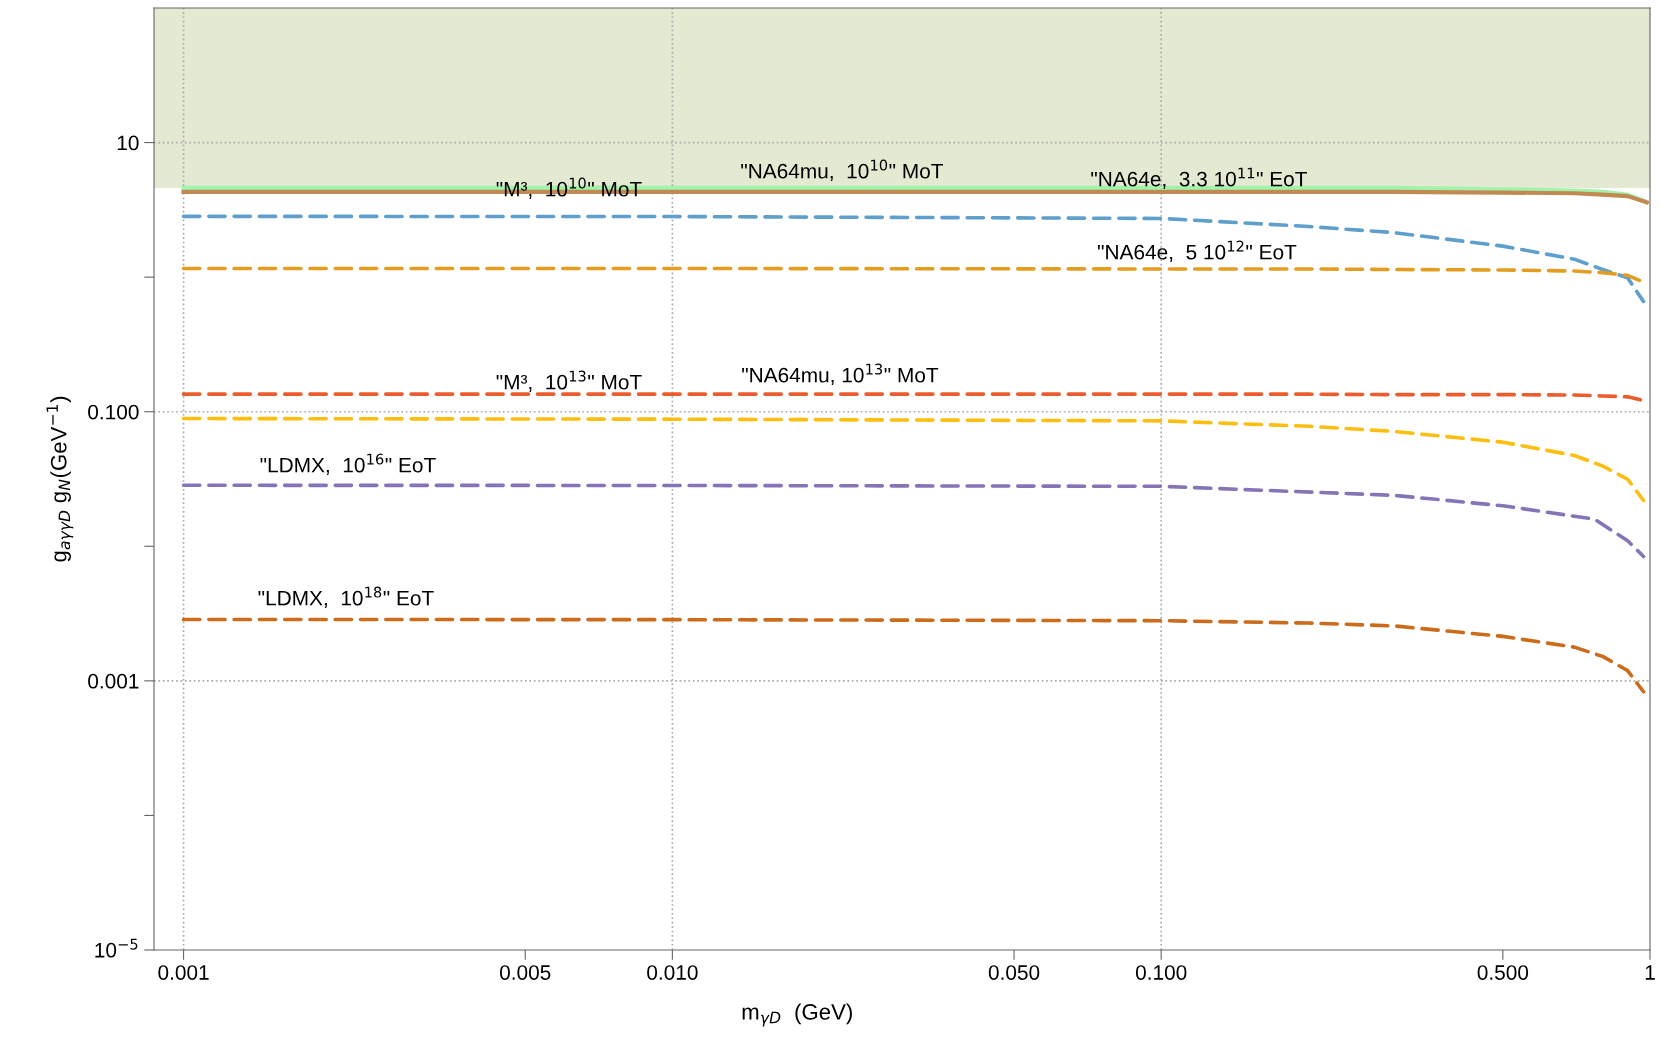 The width and height of the screenshot is (1661, 1047). What do you see at coordinates (840, 374) in the screenshot?
I see `annotation: "NA64mu, 10$^{13}$" MoT` at bounding box center [840, 374].